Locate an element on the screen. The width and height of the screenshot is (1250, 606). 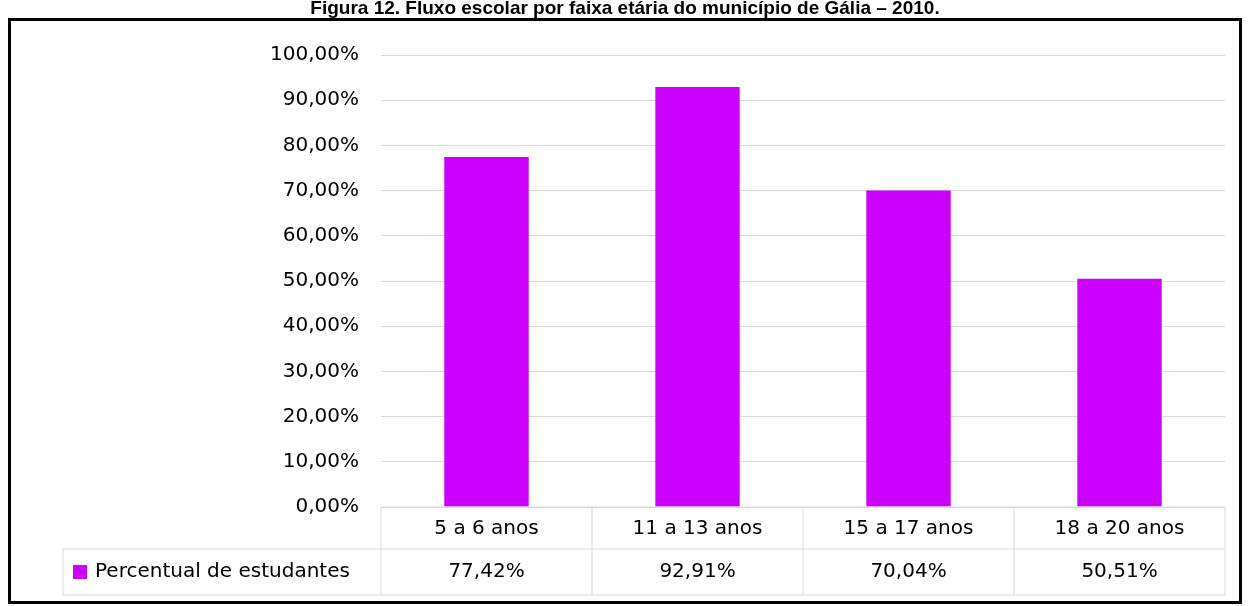
legend-label: Percentual de estudantes is located at coordinates (222, 570).